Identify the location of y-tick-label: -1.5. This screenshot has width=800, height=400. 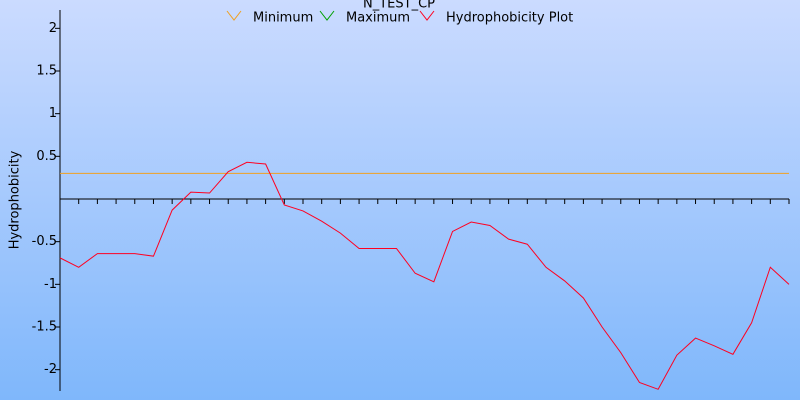
(44, 327).